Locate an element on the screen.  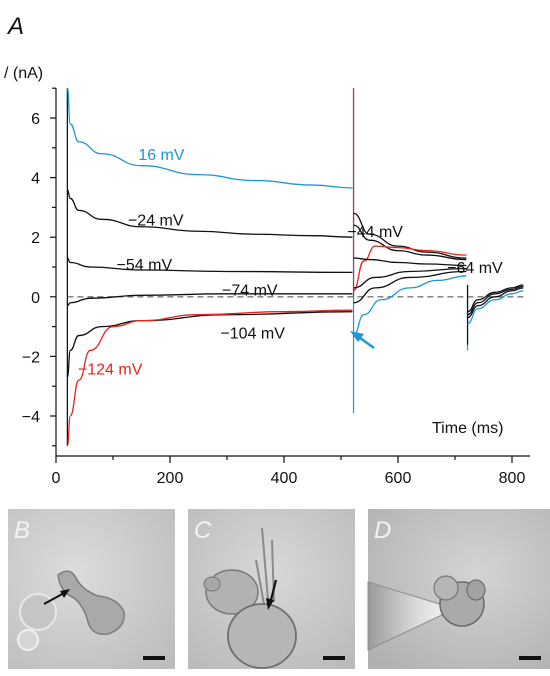
photo-panel-c: C is located at coordinates (271, 589).